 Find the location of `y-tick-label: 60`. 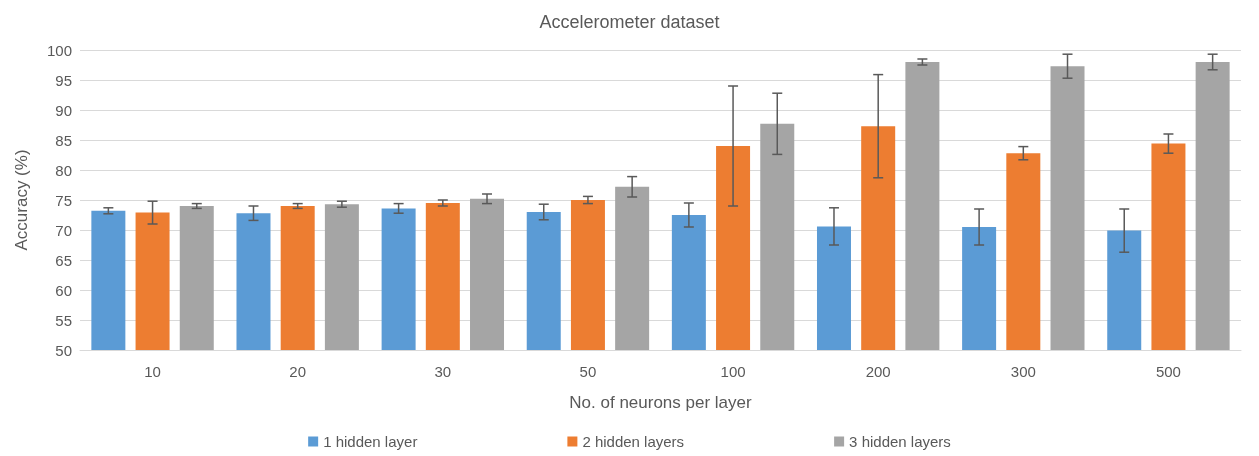

y-tick-label: 60 is located at coordinates (63, 290).